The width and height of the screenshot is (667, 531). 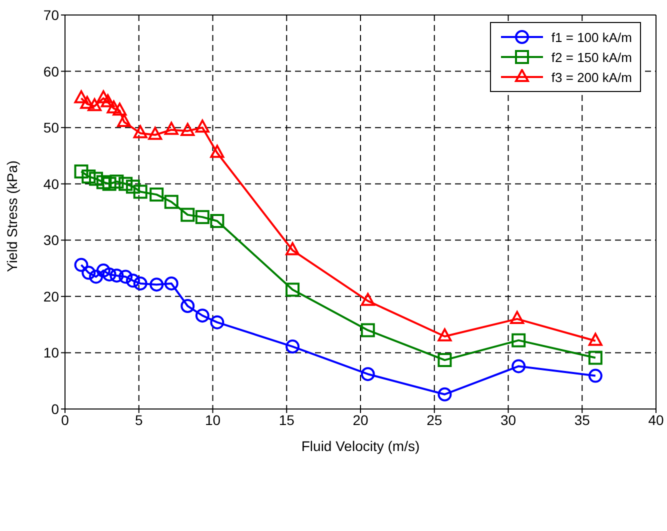 I want to click on y-tick-label: 20, so click(x=51, y=296).